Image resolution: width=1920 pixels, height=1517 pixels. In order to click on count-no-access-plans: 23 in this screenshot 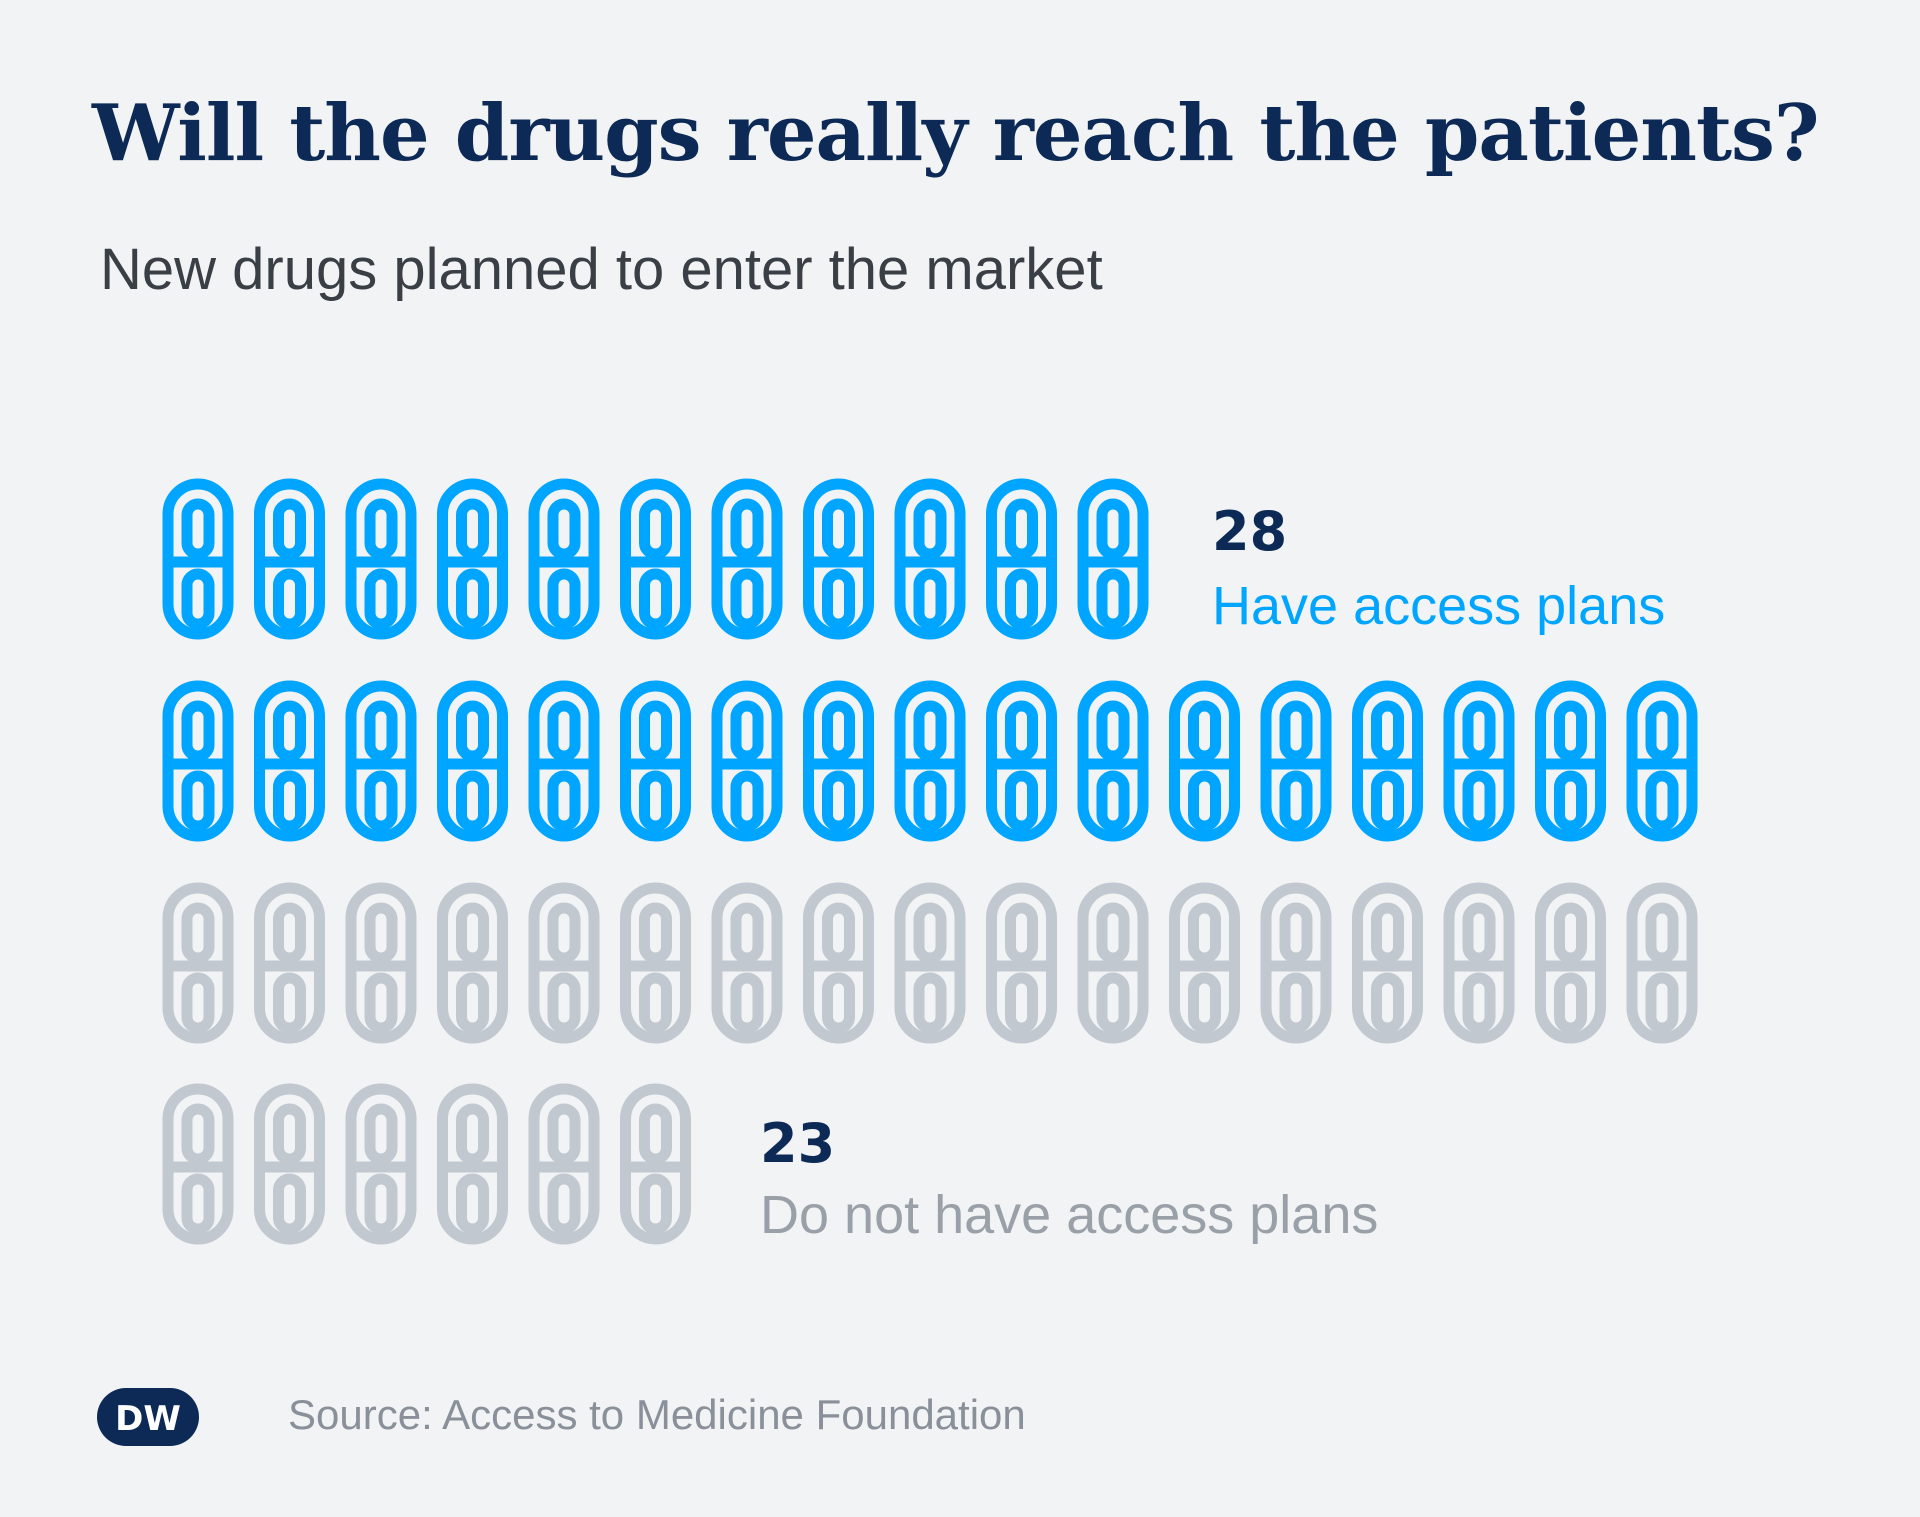, I will do `click(797, 1143)`.